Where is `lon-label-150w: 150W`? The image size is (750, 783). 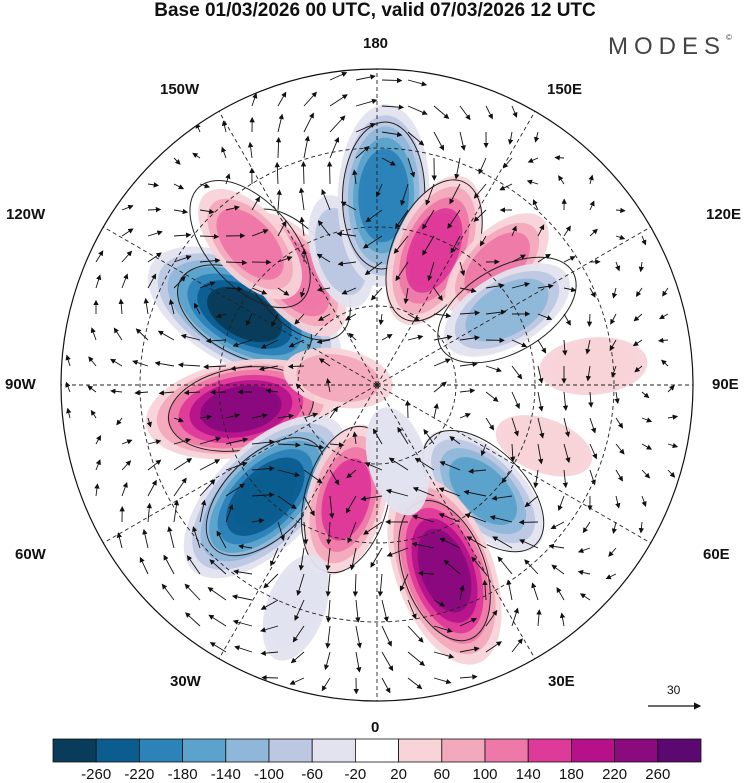 lon-label-150w: 150W is located at coordinates (180, 89).